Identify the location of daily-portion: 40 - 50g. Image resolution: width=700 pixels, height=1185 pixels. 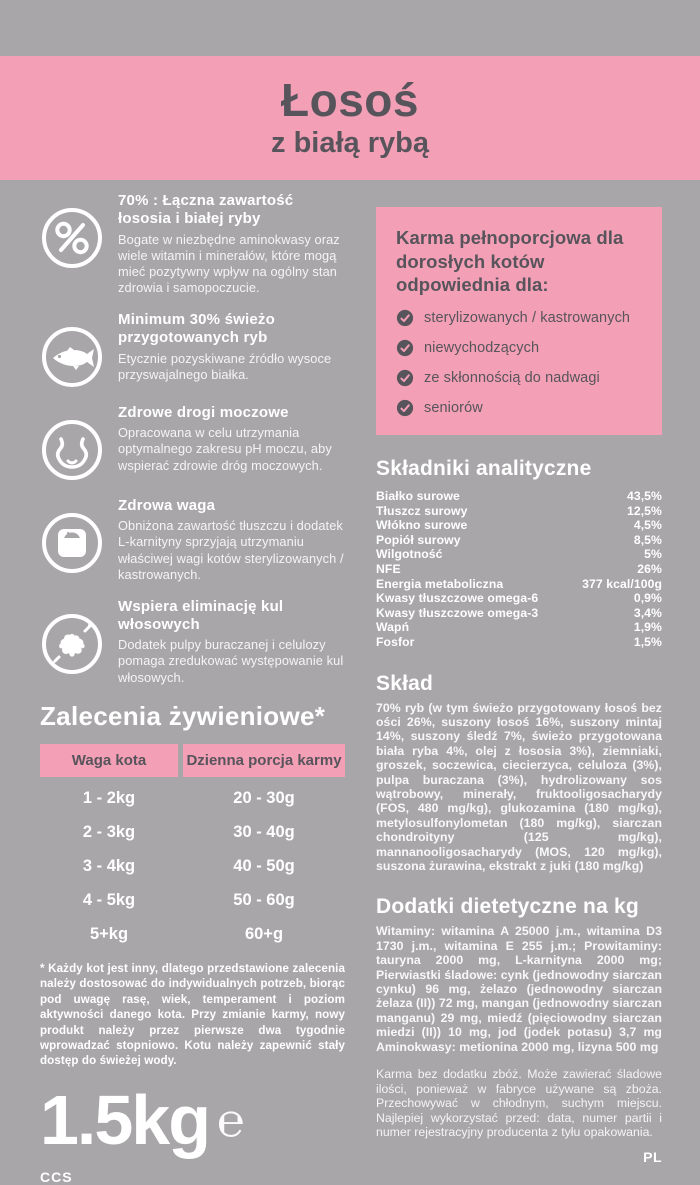
(264, 865).